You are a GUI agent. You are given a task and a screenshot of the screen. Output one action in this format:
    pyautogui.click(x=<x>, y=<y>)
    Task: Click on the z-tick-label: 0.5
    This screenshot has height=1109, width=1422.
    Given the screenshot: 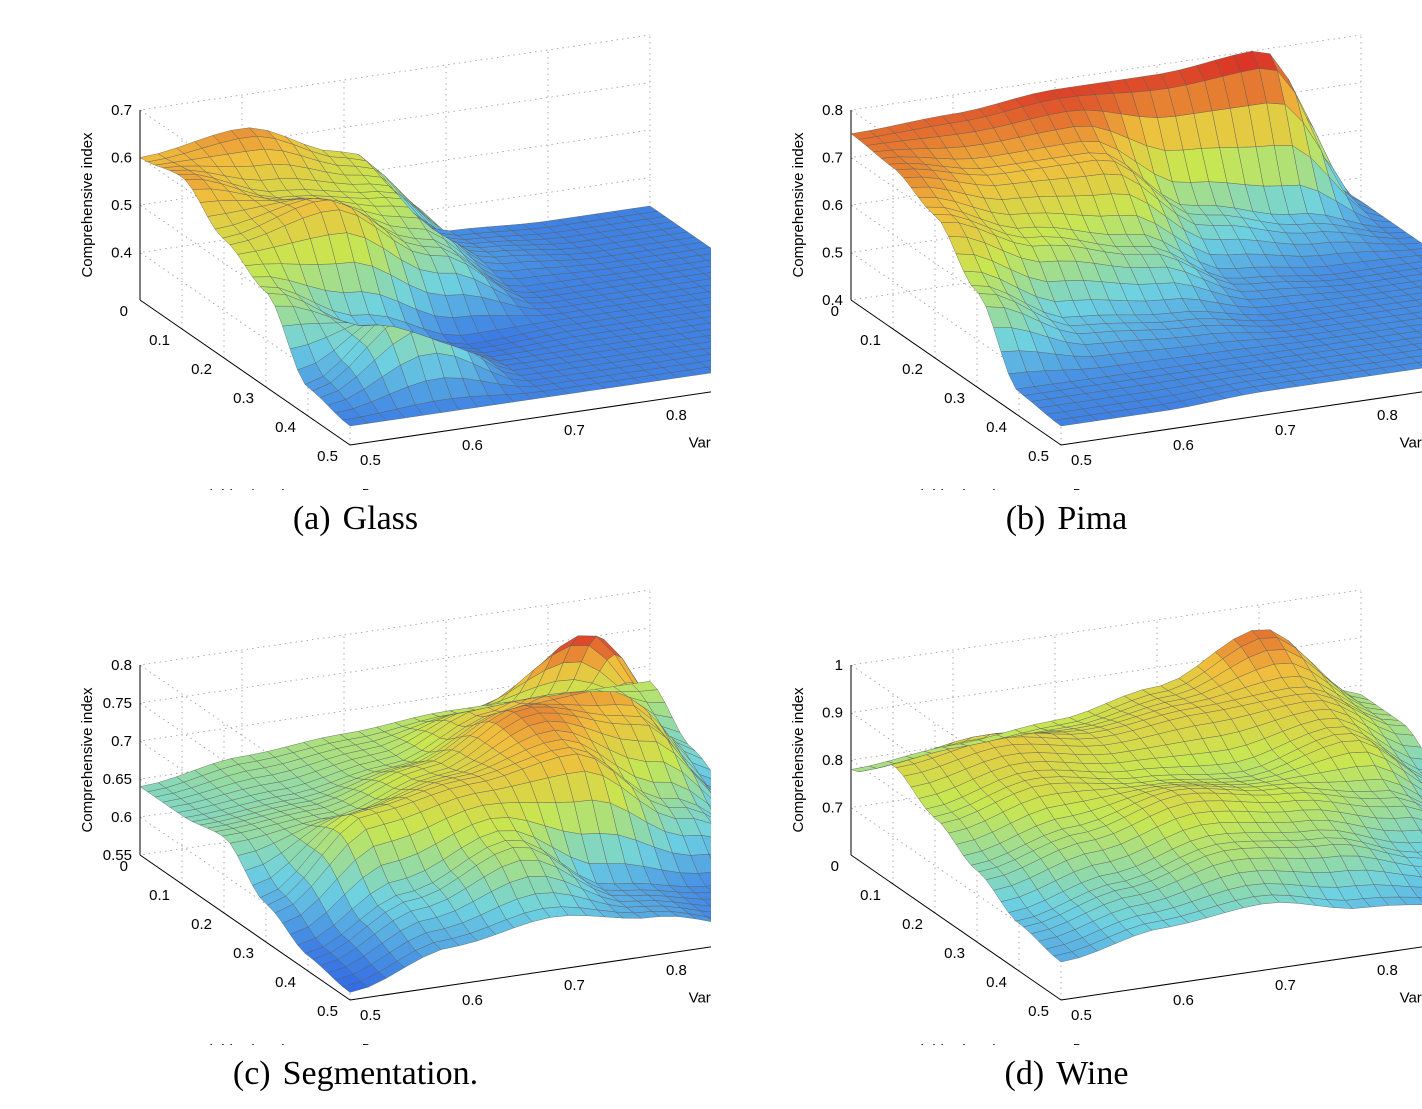 What is the action you would take?
    pyautogui.click(x=832, y=253)
    